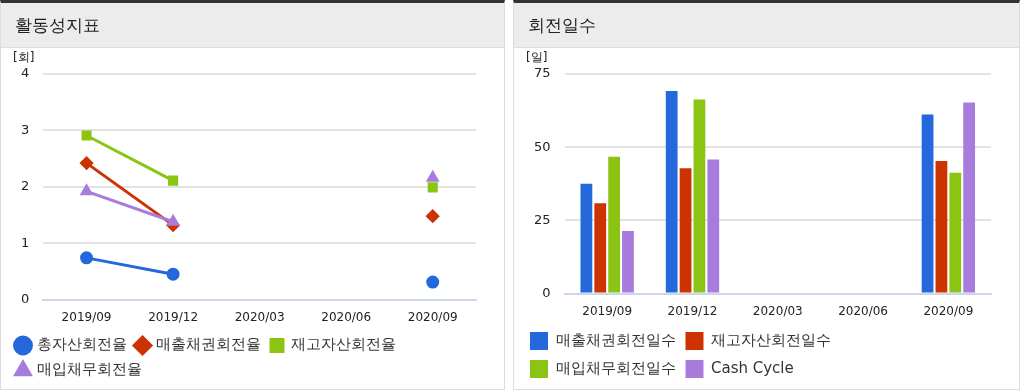  What do you see at coordinates (208, 344) in the screenshot?
I see `legend-label: 매출채권회전율` at bounding box center [208, 344].